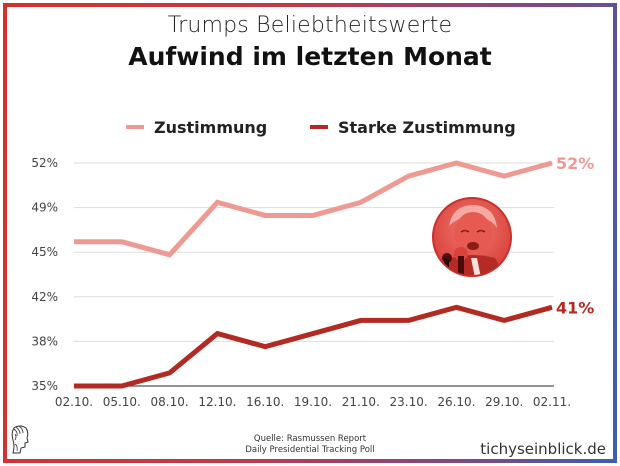 This screenshot has height=466, width=620. I want to click on x-tick-label: 23.10., so click(409, 402).